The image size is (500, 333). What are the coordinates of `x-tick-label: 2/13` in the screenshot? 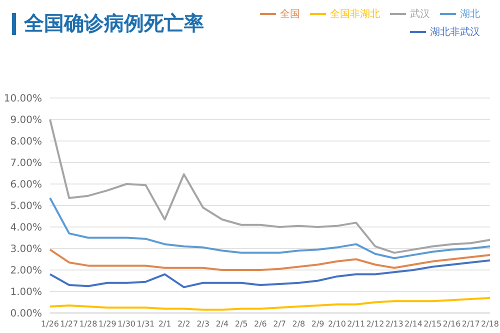 It's located at (394, 324).